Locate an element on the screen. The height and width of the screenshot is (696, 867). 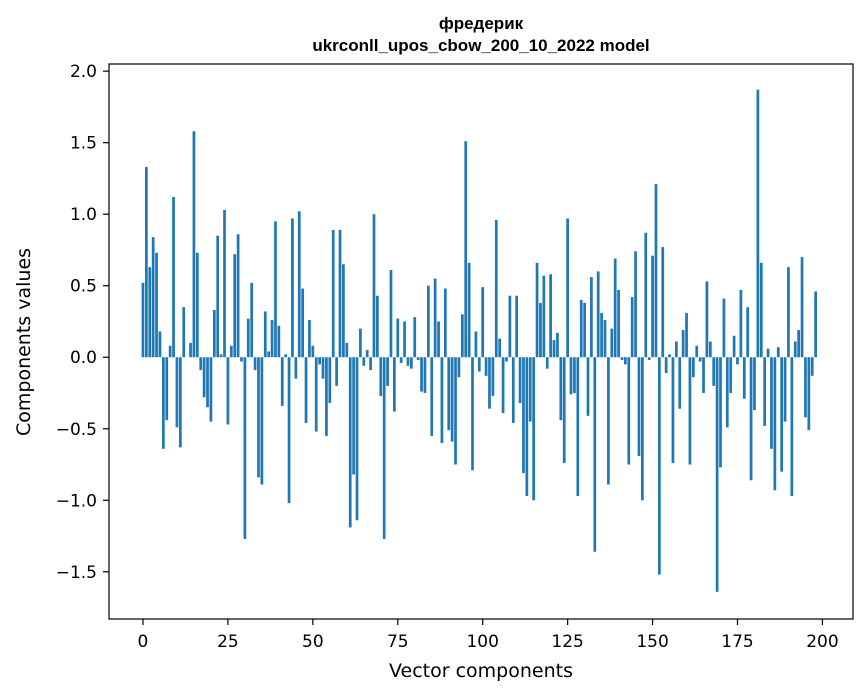
y-tick-label: 2.0 is located at coordinates (83, 72).